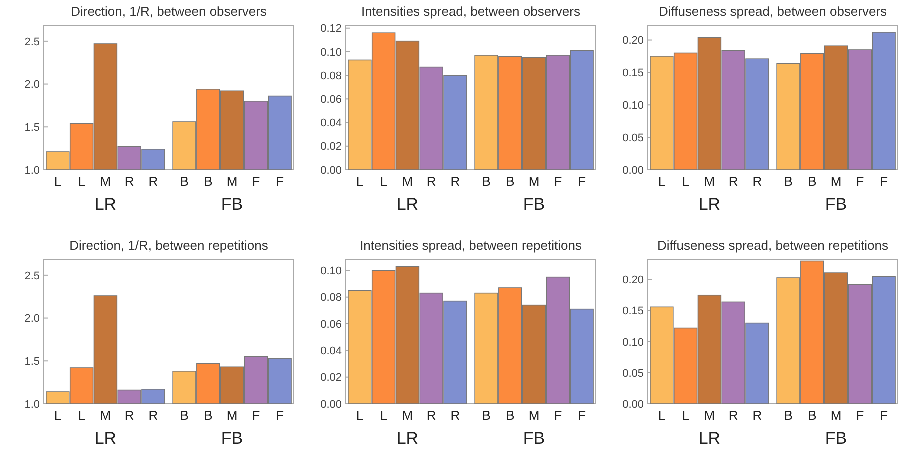 The height and width of the screenshot is (469, 908). I want to click on y-tick-label: 0.12, so click(331, 29).